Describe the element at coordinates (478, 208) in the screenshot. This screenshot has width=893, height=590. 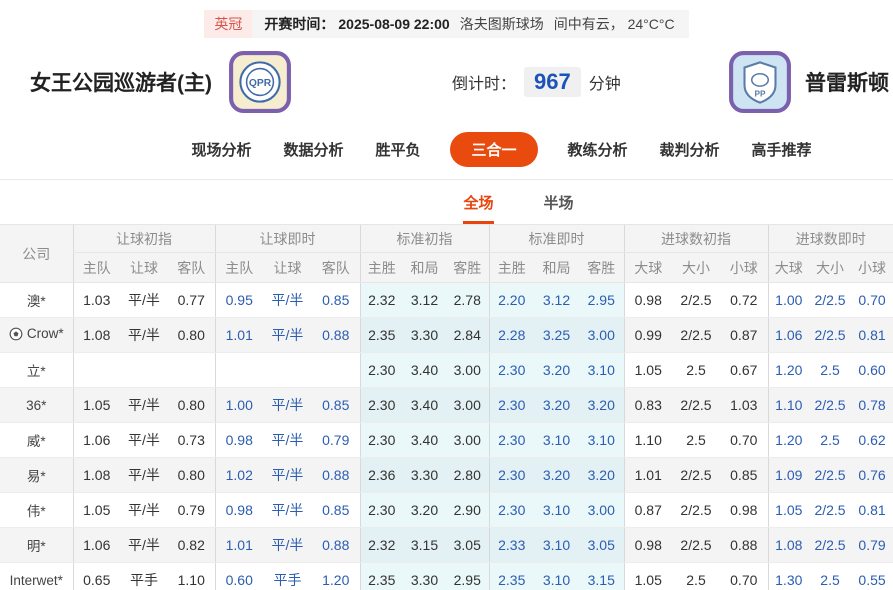
I see `subtab-full-match: 全场` at that location.